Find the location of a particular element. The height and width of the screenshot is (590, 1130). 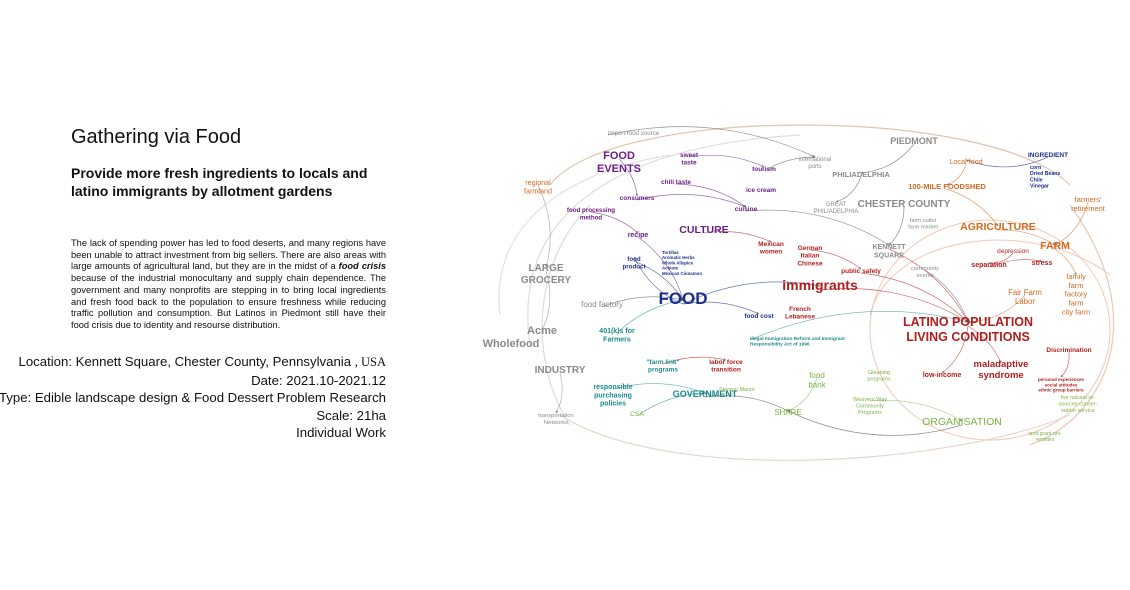

node-line: low-income is located at coordinates (942, 375).